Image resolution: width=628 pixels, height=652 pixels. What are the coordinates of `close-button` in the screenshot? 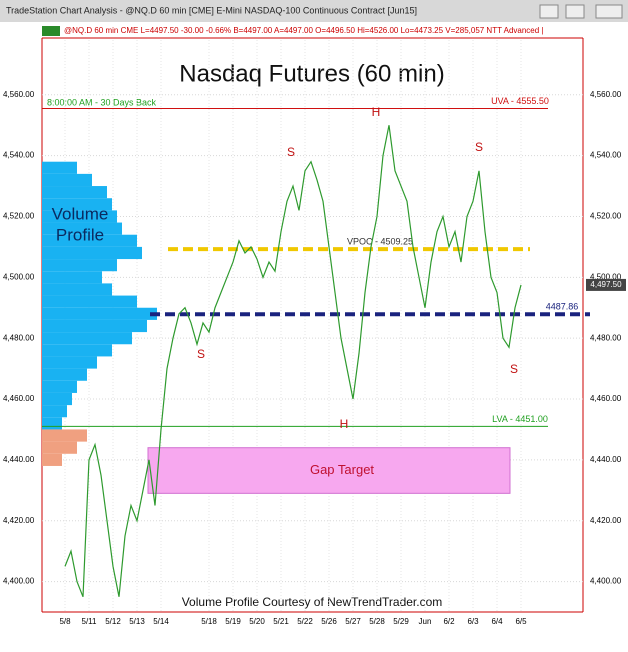 It's located at (609, 11).